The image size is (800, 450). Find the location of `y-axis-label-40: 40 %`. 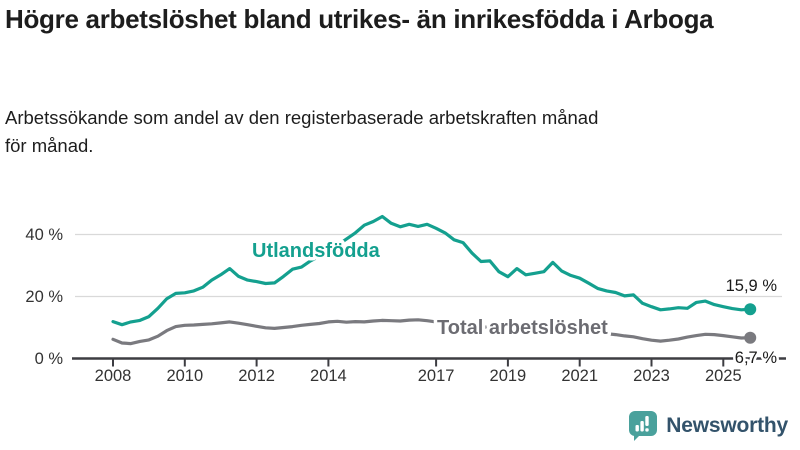

y-axis-label-40: 40 % is located at coordinates (44, 235).